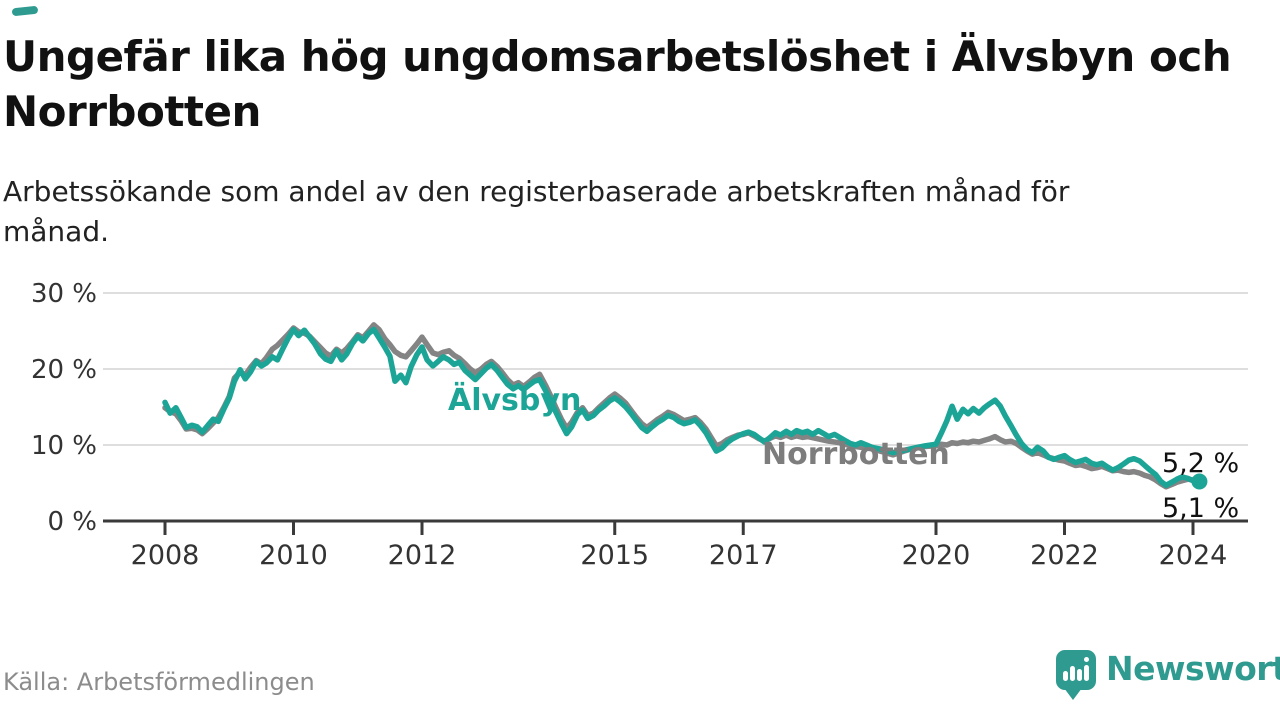  I want to click on y-axis-label-20: 20 %, so click(64, 370).